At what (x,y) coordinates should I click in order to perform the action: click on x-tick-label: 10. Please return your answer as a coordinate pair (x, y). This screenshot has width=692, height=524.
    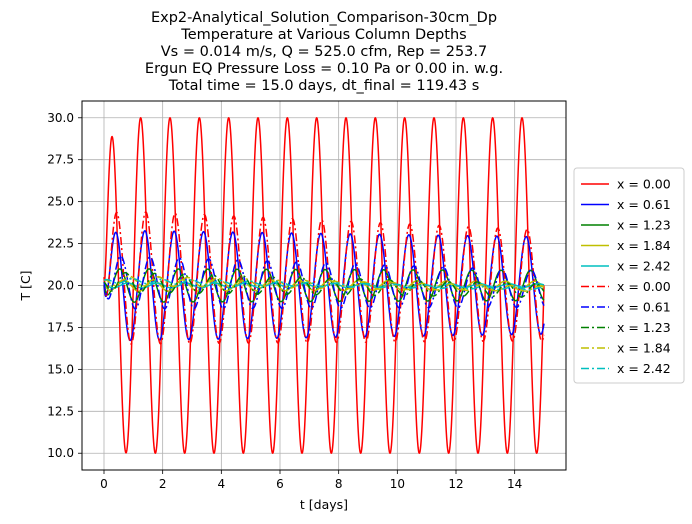
    Looking at the image, I should click on (397, 484).